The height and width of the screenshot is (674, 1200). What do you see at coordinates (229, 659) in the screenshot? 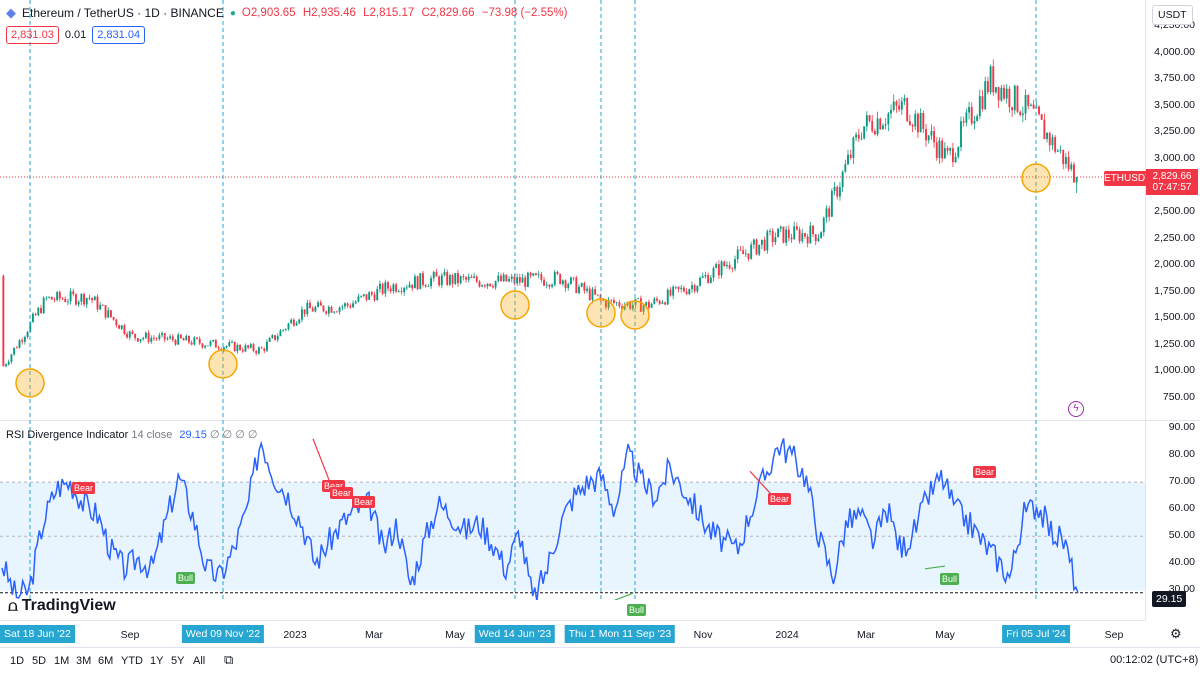
I see `date-range-icon: ⧉` at bounding box center [229, 659].